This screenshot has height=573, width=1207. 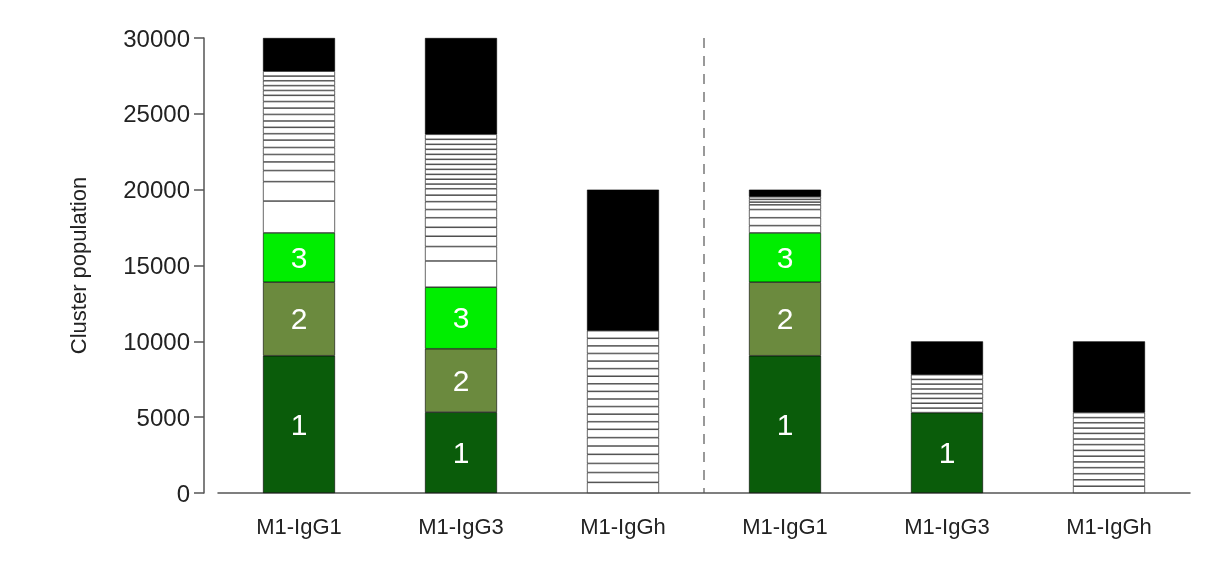 What do you see at coordinates (163, 417) in the screenshot?
I see `y-tick-label: 5000` at bounding box center [163, 417].